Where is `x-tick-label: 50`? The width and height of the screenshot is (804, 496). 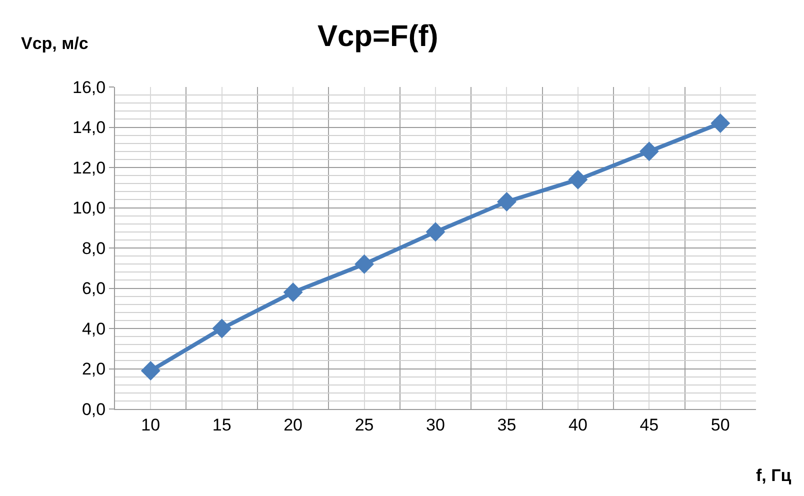
x-tick-label: 50 is located at coordinates (720, 424).